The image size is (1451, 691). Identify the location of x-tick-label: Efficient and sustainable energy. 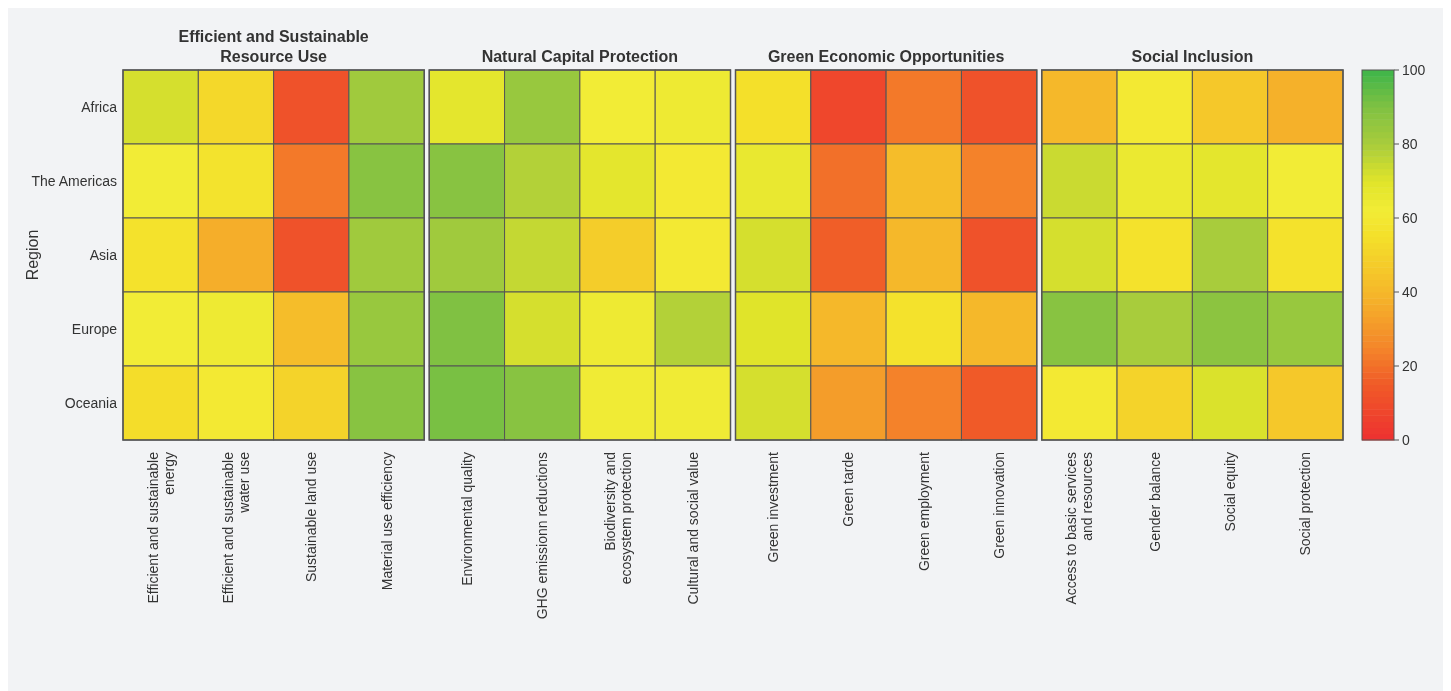
(160, 527).